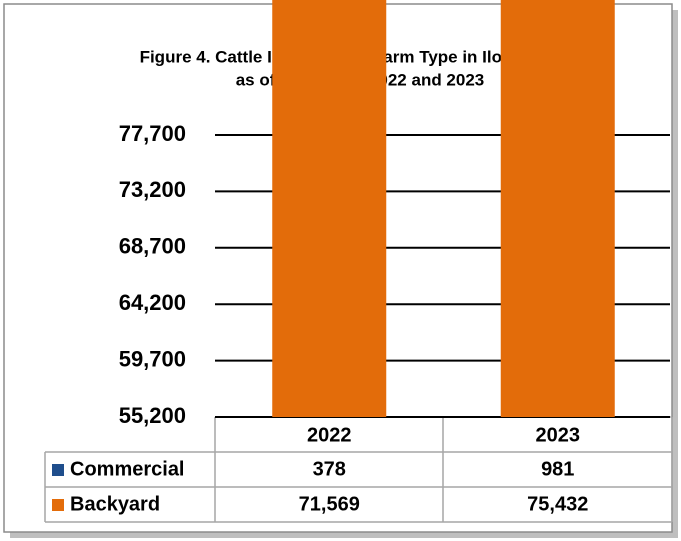 The height and width of the screenshot is (541, 681). What do you see at coordinates (152, 415) in the screenshot?
I see `y-tick-label: 55,200` at bounding box center [152, 415].